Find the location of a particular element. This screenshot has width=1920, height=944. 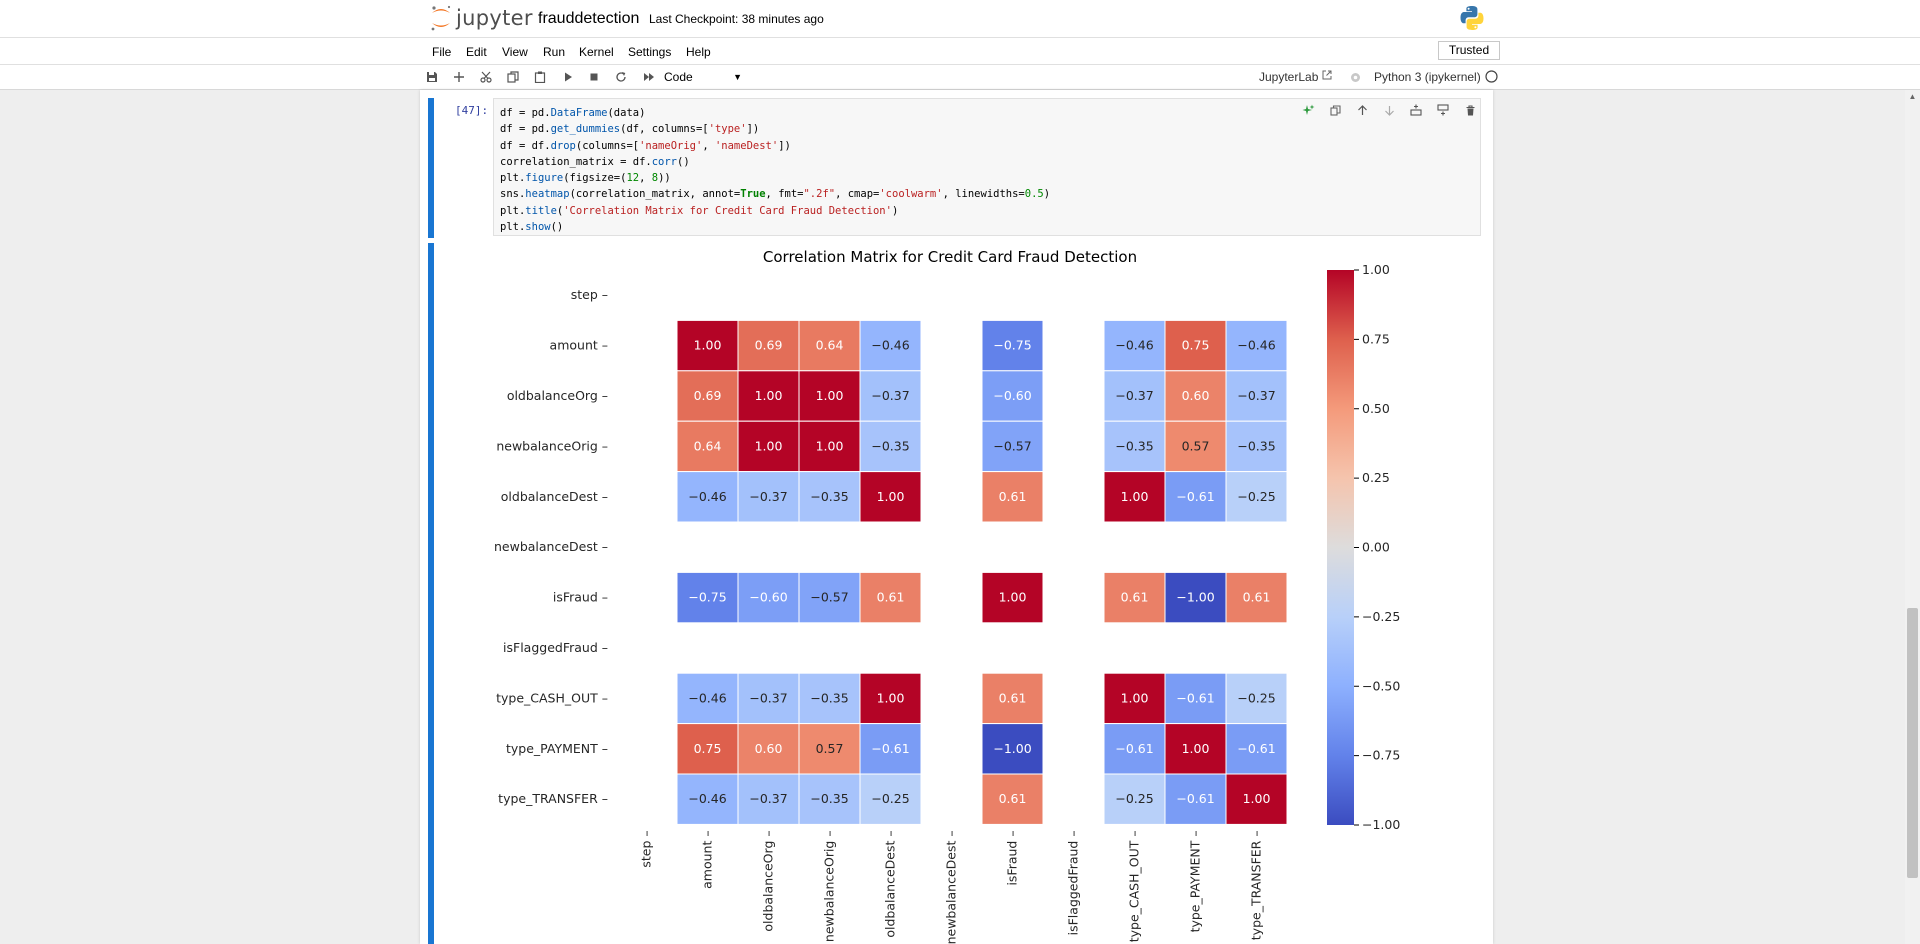

cut-button is located at coordinates (486, 77).